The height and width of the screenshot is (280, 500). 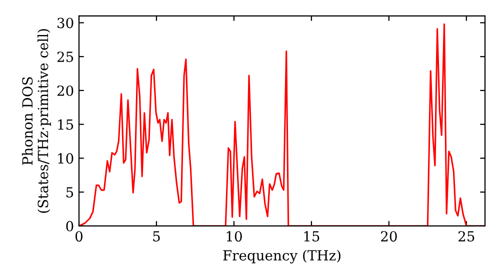 What do you see at coordinates (65, 57) in the screenshot?
I see `y-tick-label: 25` at bounding box center [65, 57].